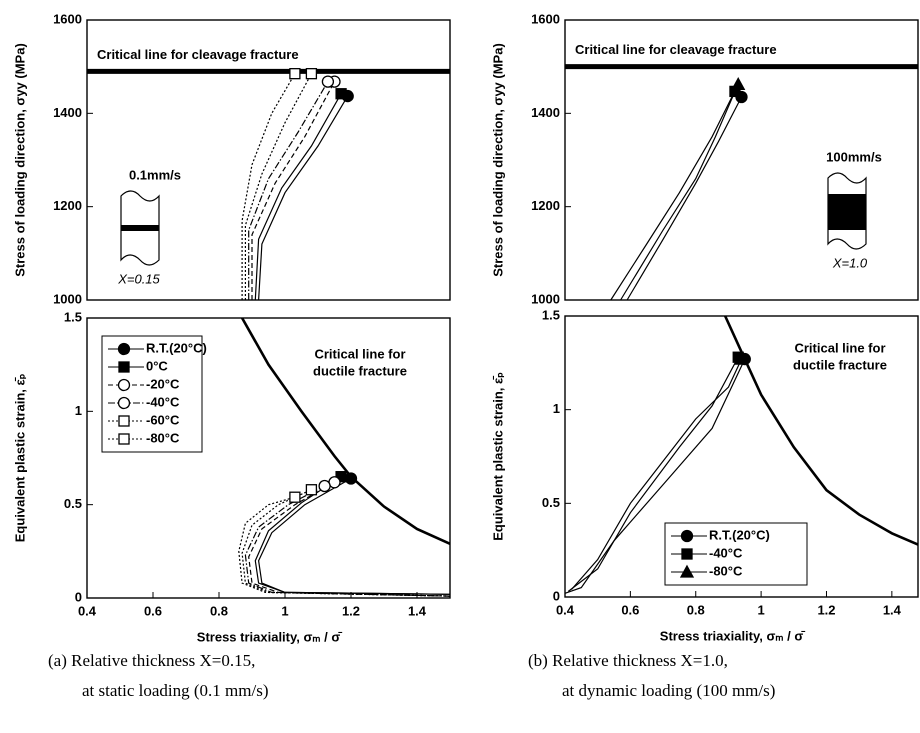 Image resolution: width=920 pixels, height=733 pixels. I want to click on x-tick-label: 0.4, so click(565, 609).